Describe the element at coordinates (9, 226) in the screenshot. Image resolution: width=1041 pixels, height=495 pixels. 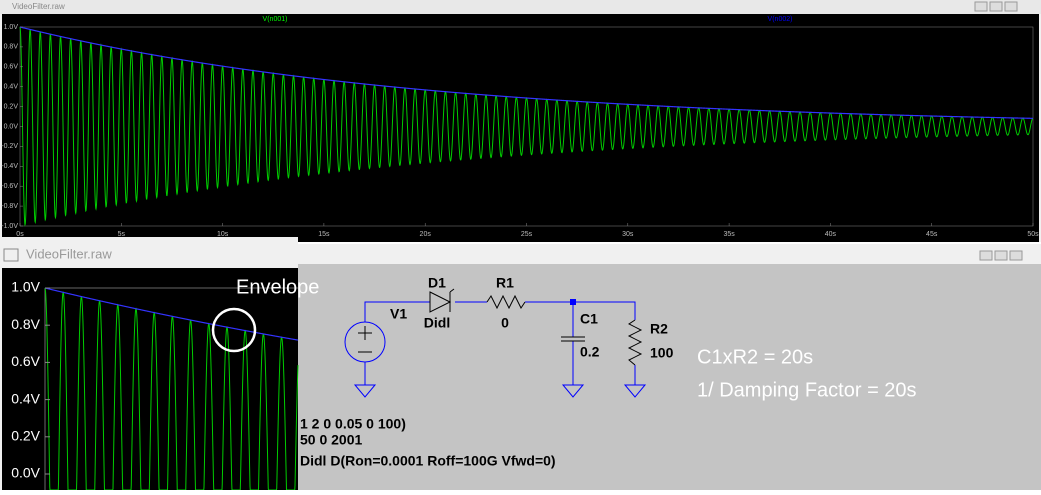
I see `y-tick-label: -1.0V` at that location.